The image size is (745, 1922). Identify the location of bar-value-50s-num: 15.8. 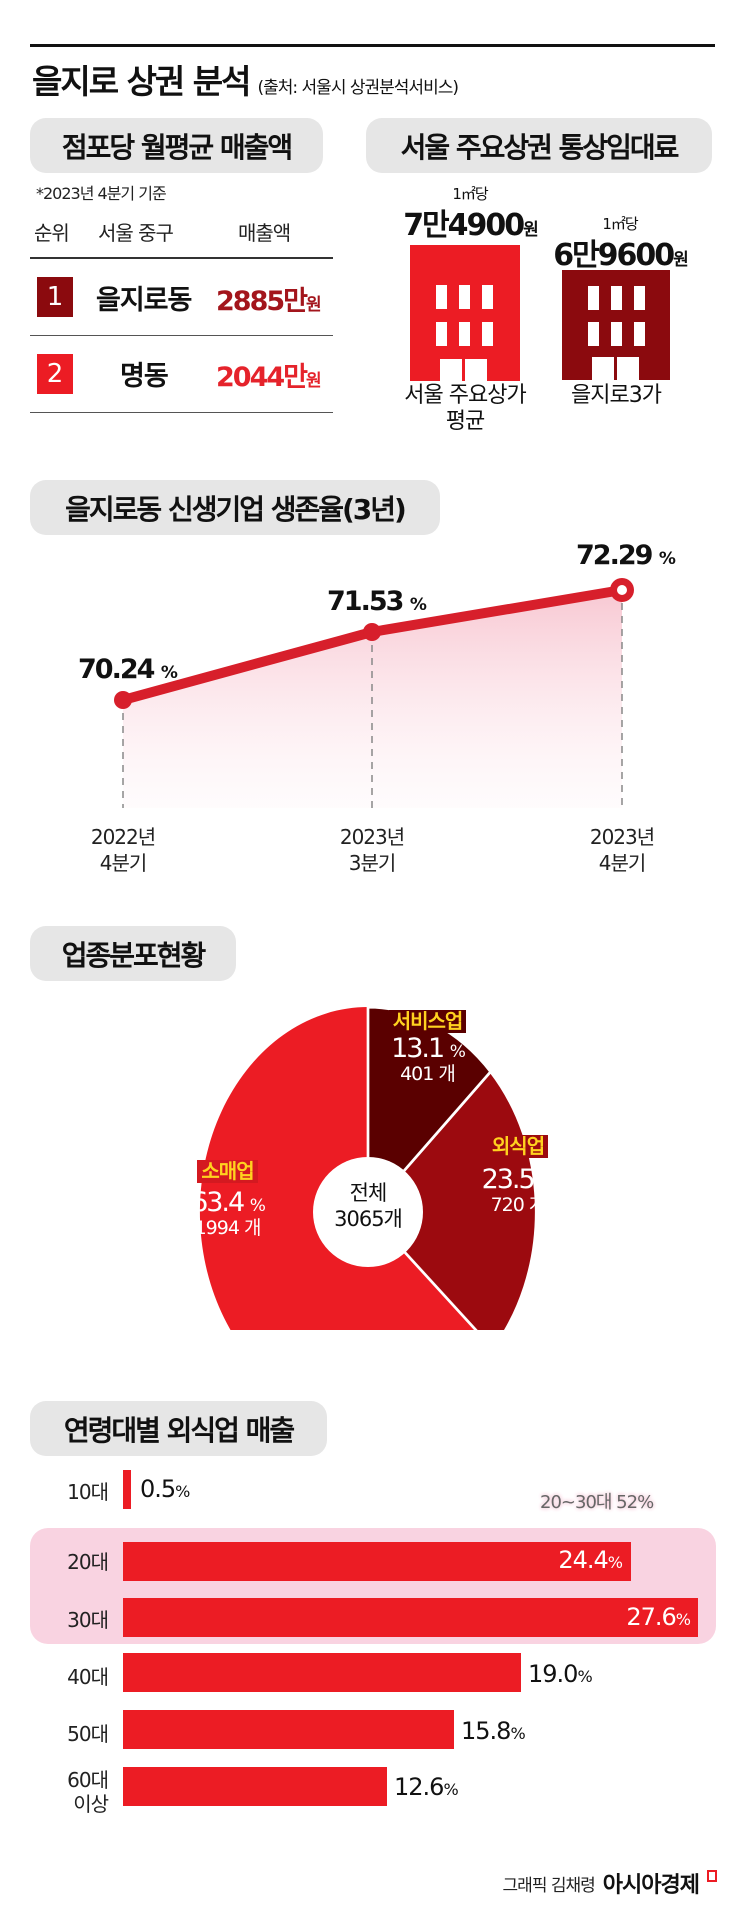
(486, 1731).